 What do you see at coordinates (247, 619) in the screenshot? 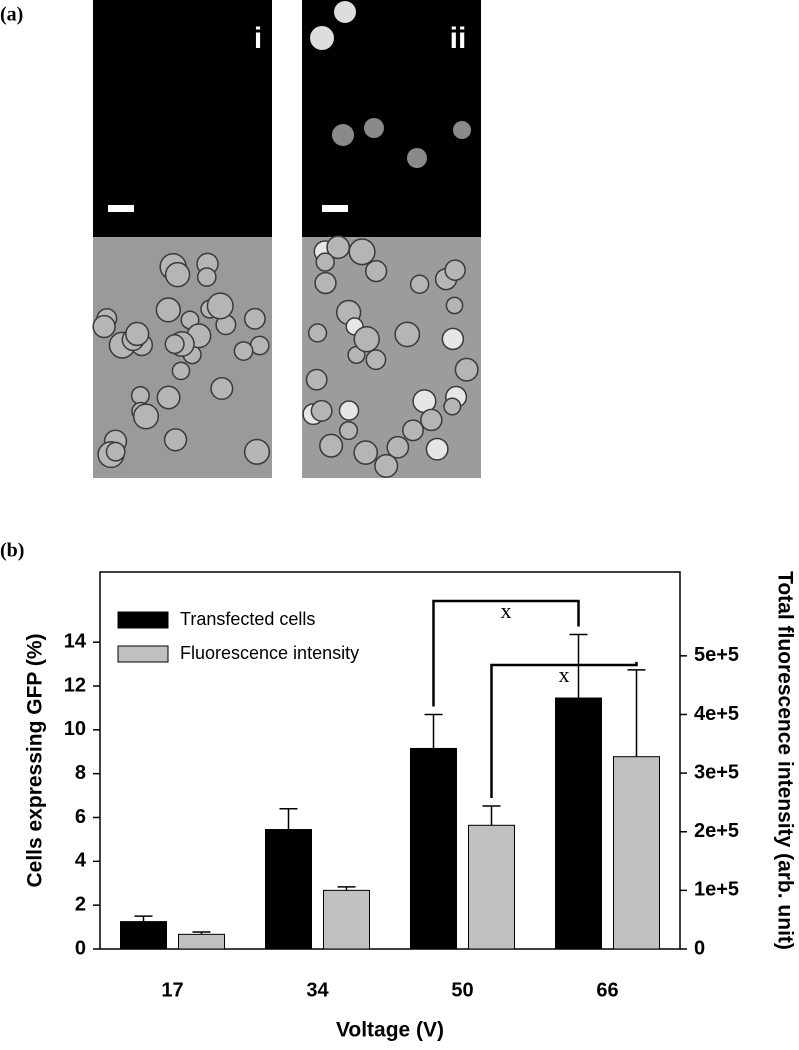
I see `legend-label: Transfected cells` at bounding box center [247, 619].